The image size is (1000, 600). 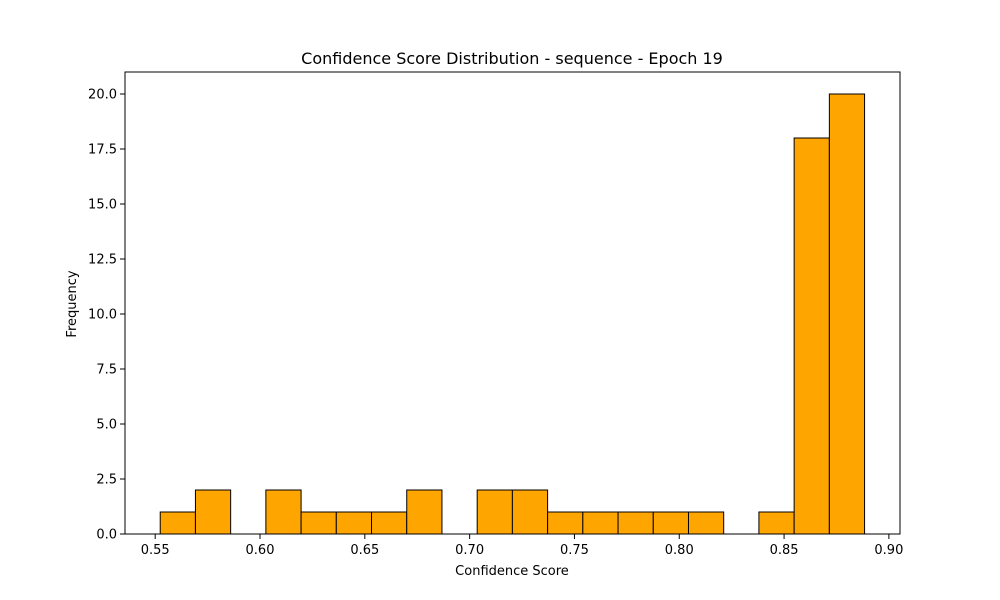 I want to click on x-tick-label: 0.55, so click(x=155, y=550).